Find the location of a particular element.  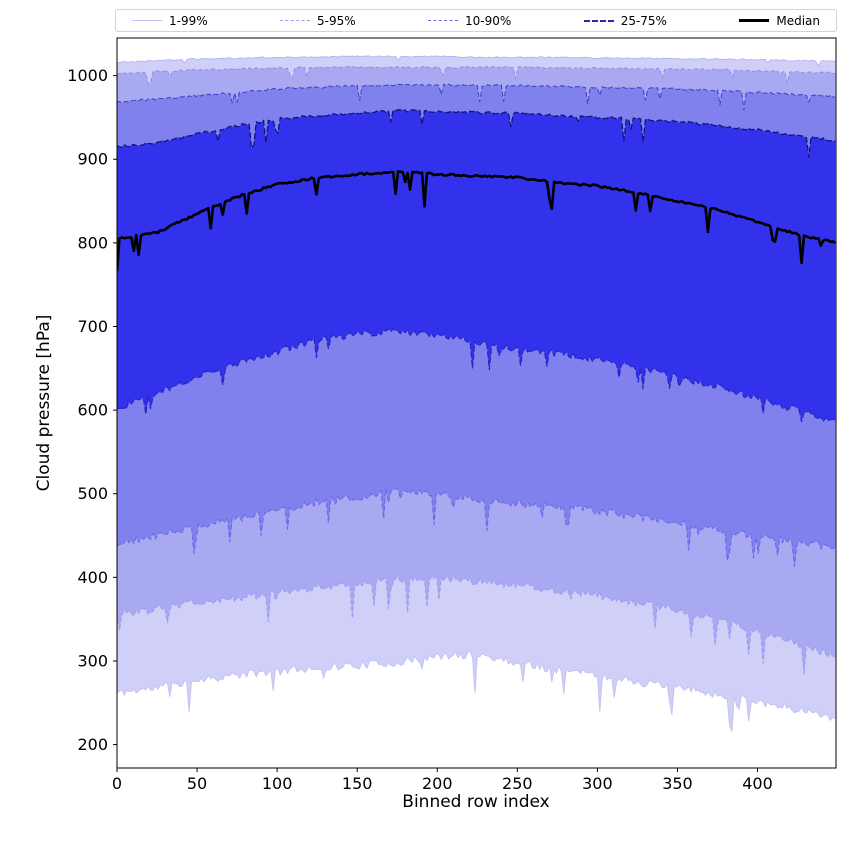

legend-item-median: Median is located at coordinates (779, 21).